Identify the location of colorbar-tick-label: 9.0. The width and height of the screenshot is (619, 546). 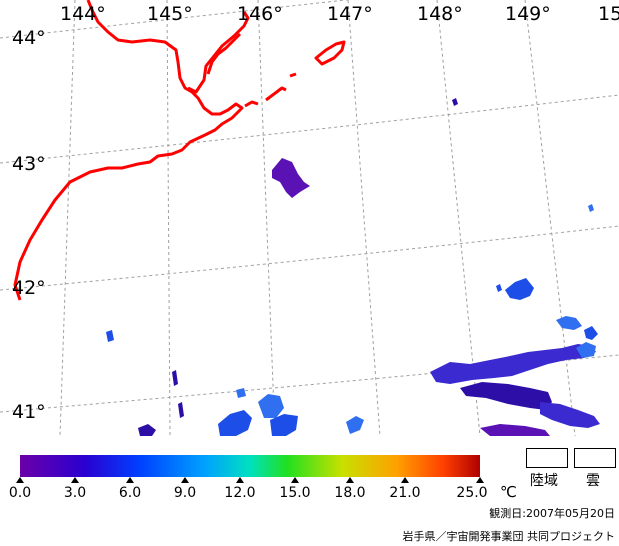
(185, 493).